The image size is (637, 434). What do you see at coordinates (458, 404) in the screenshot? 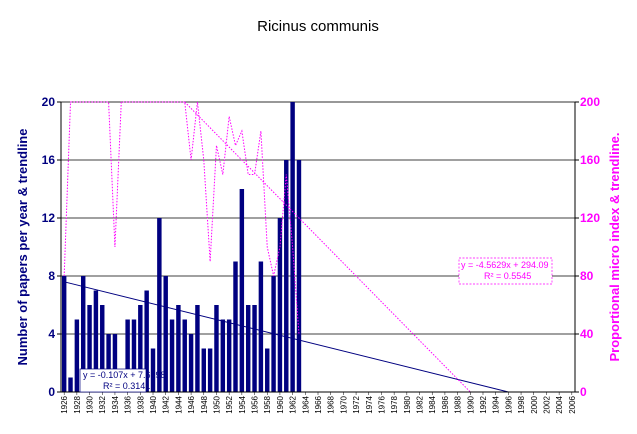
I see `x-tick-label: 1988` at bounding box center [458, 404].